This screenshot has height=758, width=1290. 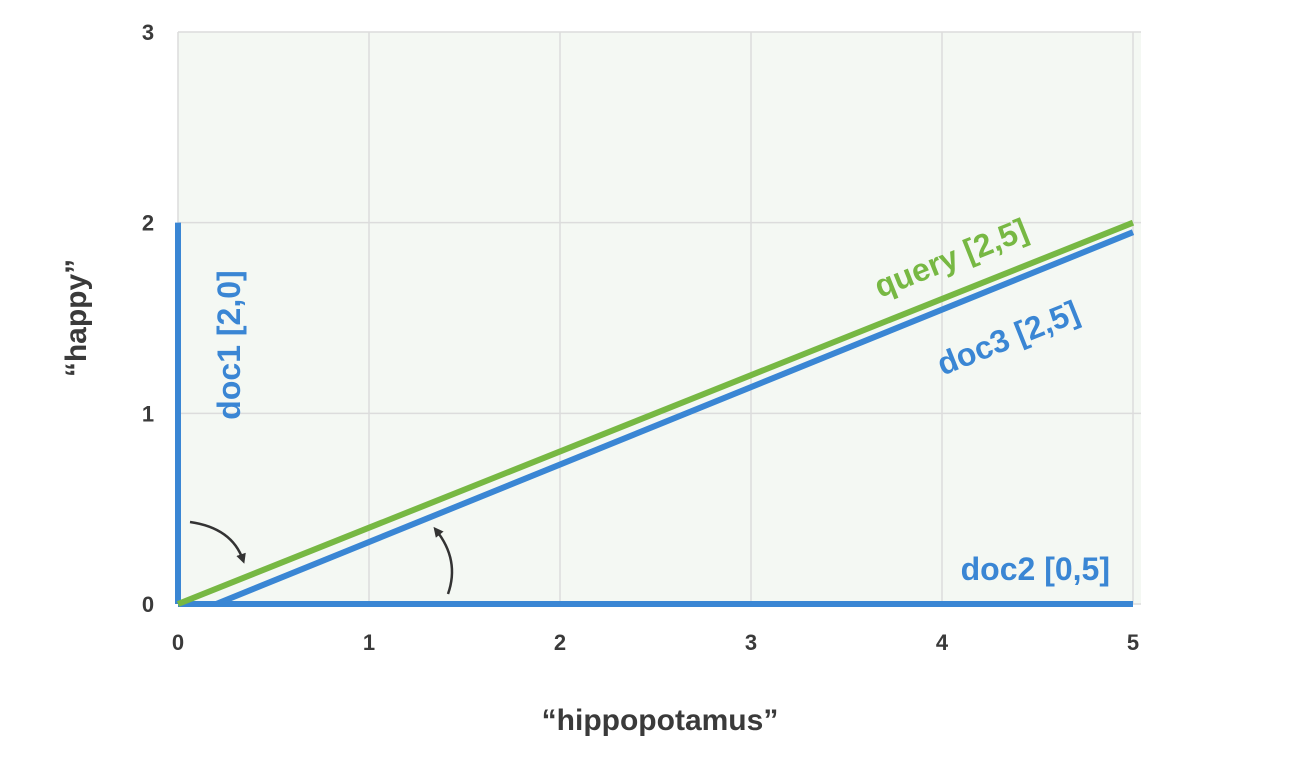 I want to click on series-label: doc2 [0,5], so click(x=1035, y=569).